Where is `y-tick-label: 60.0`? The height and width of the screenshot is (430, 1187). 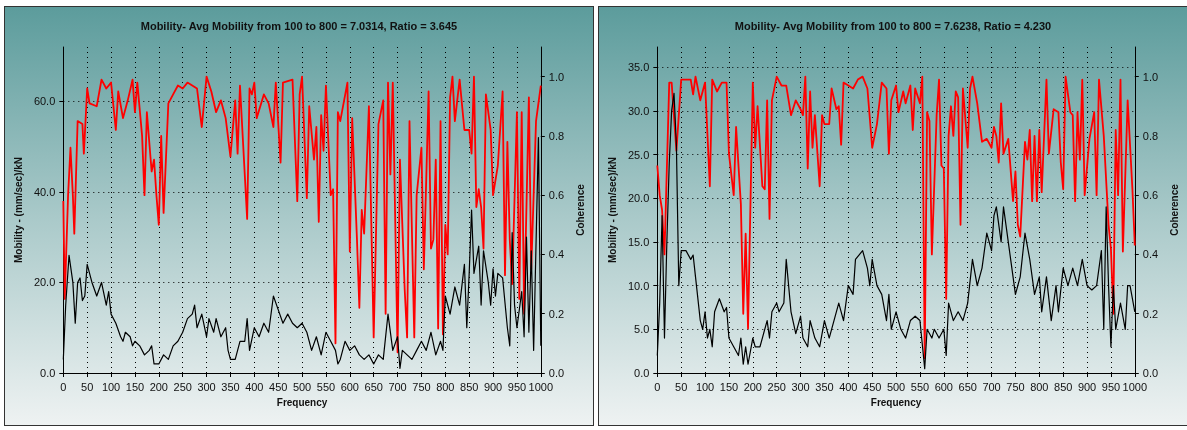 y-tick-label: 60.0 is located at coordinates (44, 101).